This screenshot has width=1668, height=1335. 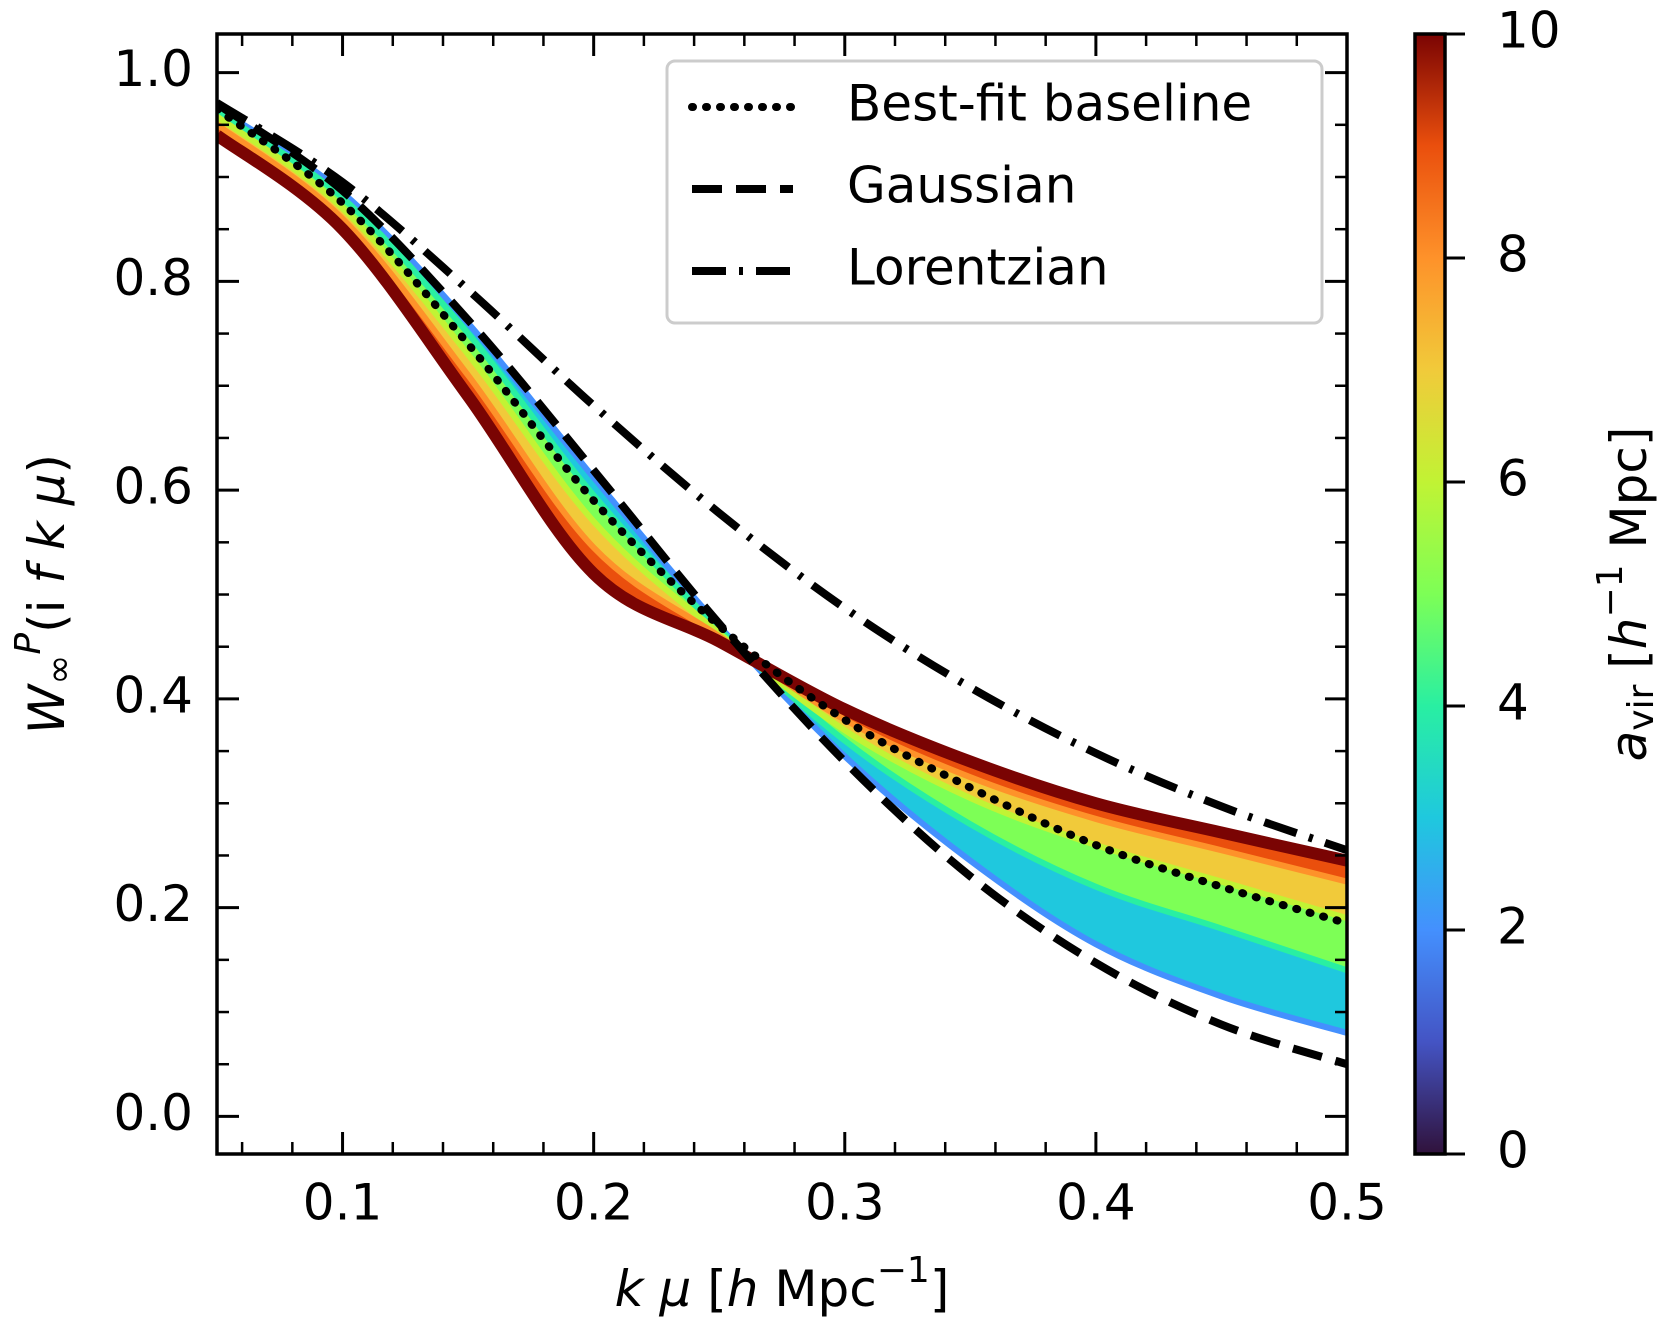 I want to click on y-axis-label-part: W, so click(x=47, y=708).